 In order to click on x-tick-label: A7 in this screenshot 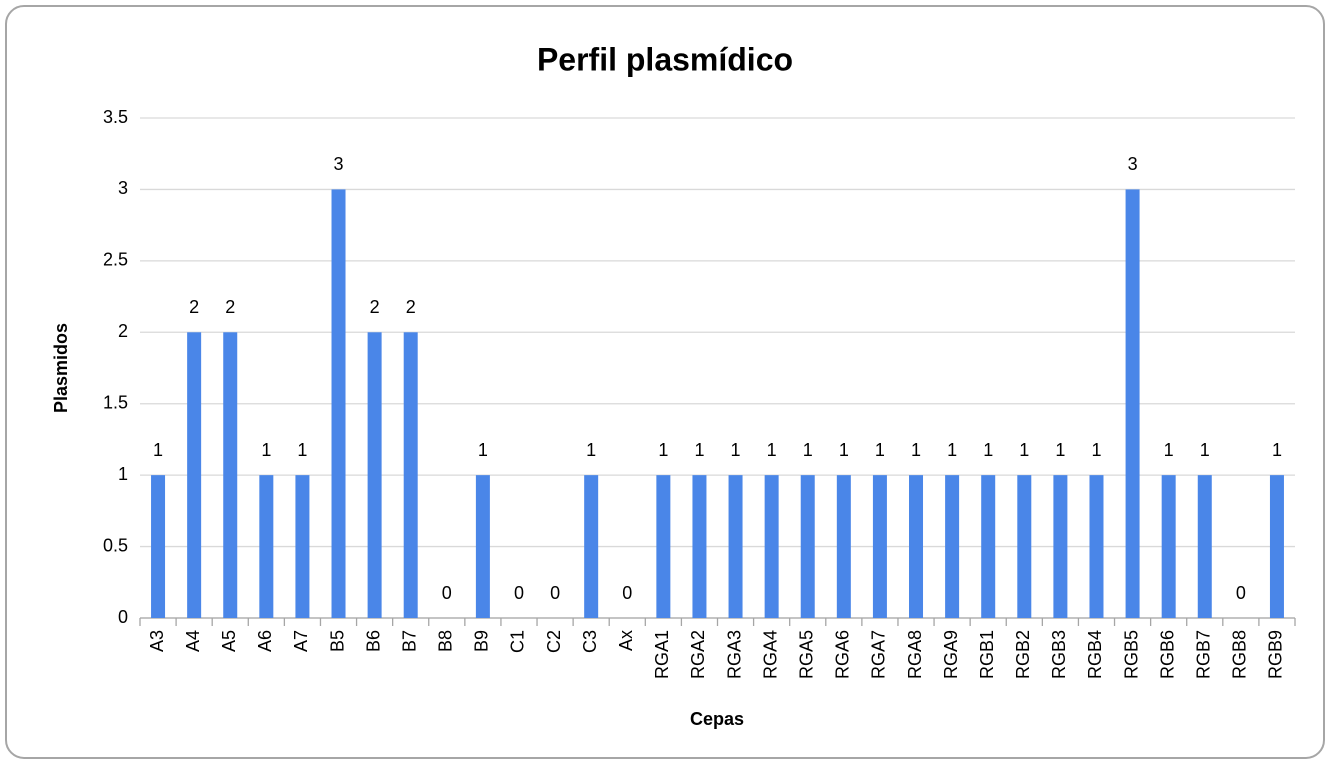, I will do `click(301, 641)`.